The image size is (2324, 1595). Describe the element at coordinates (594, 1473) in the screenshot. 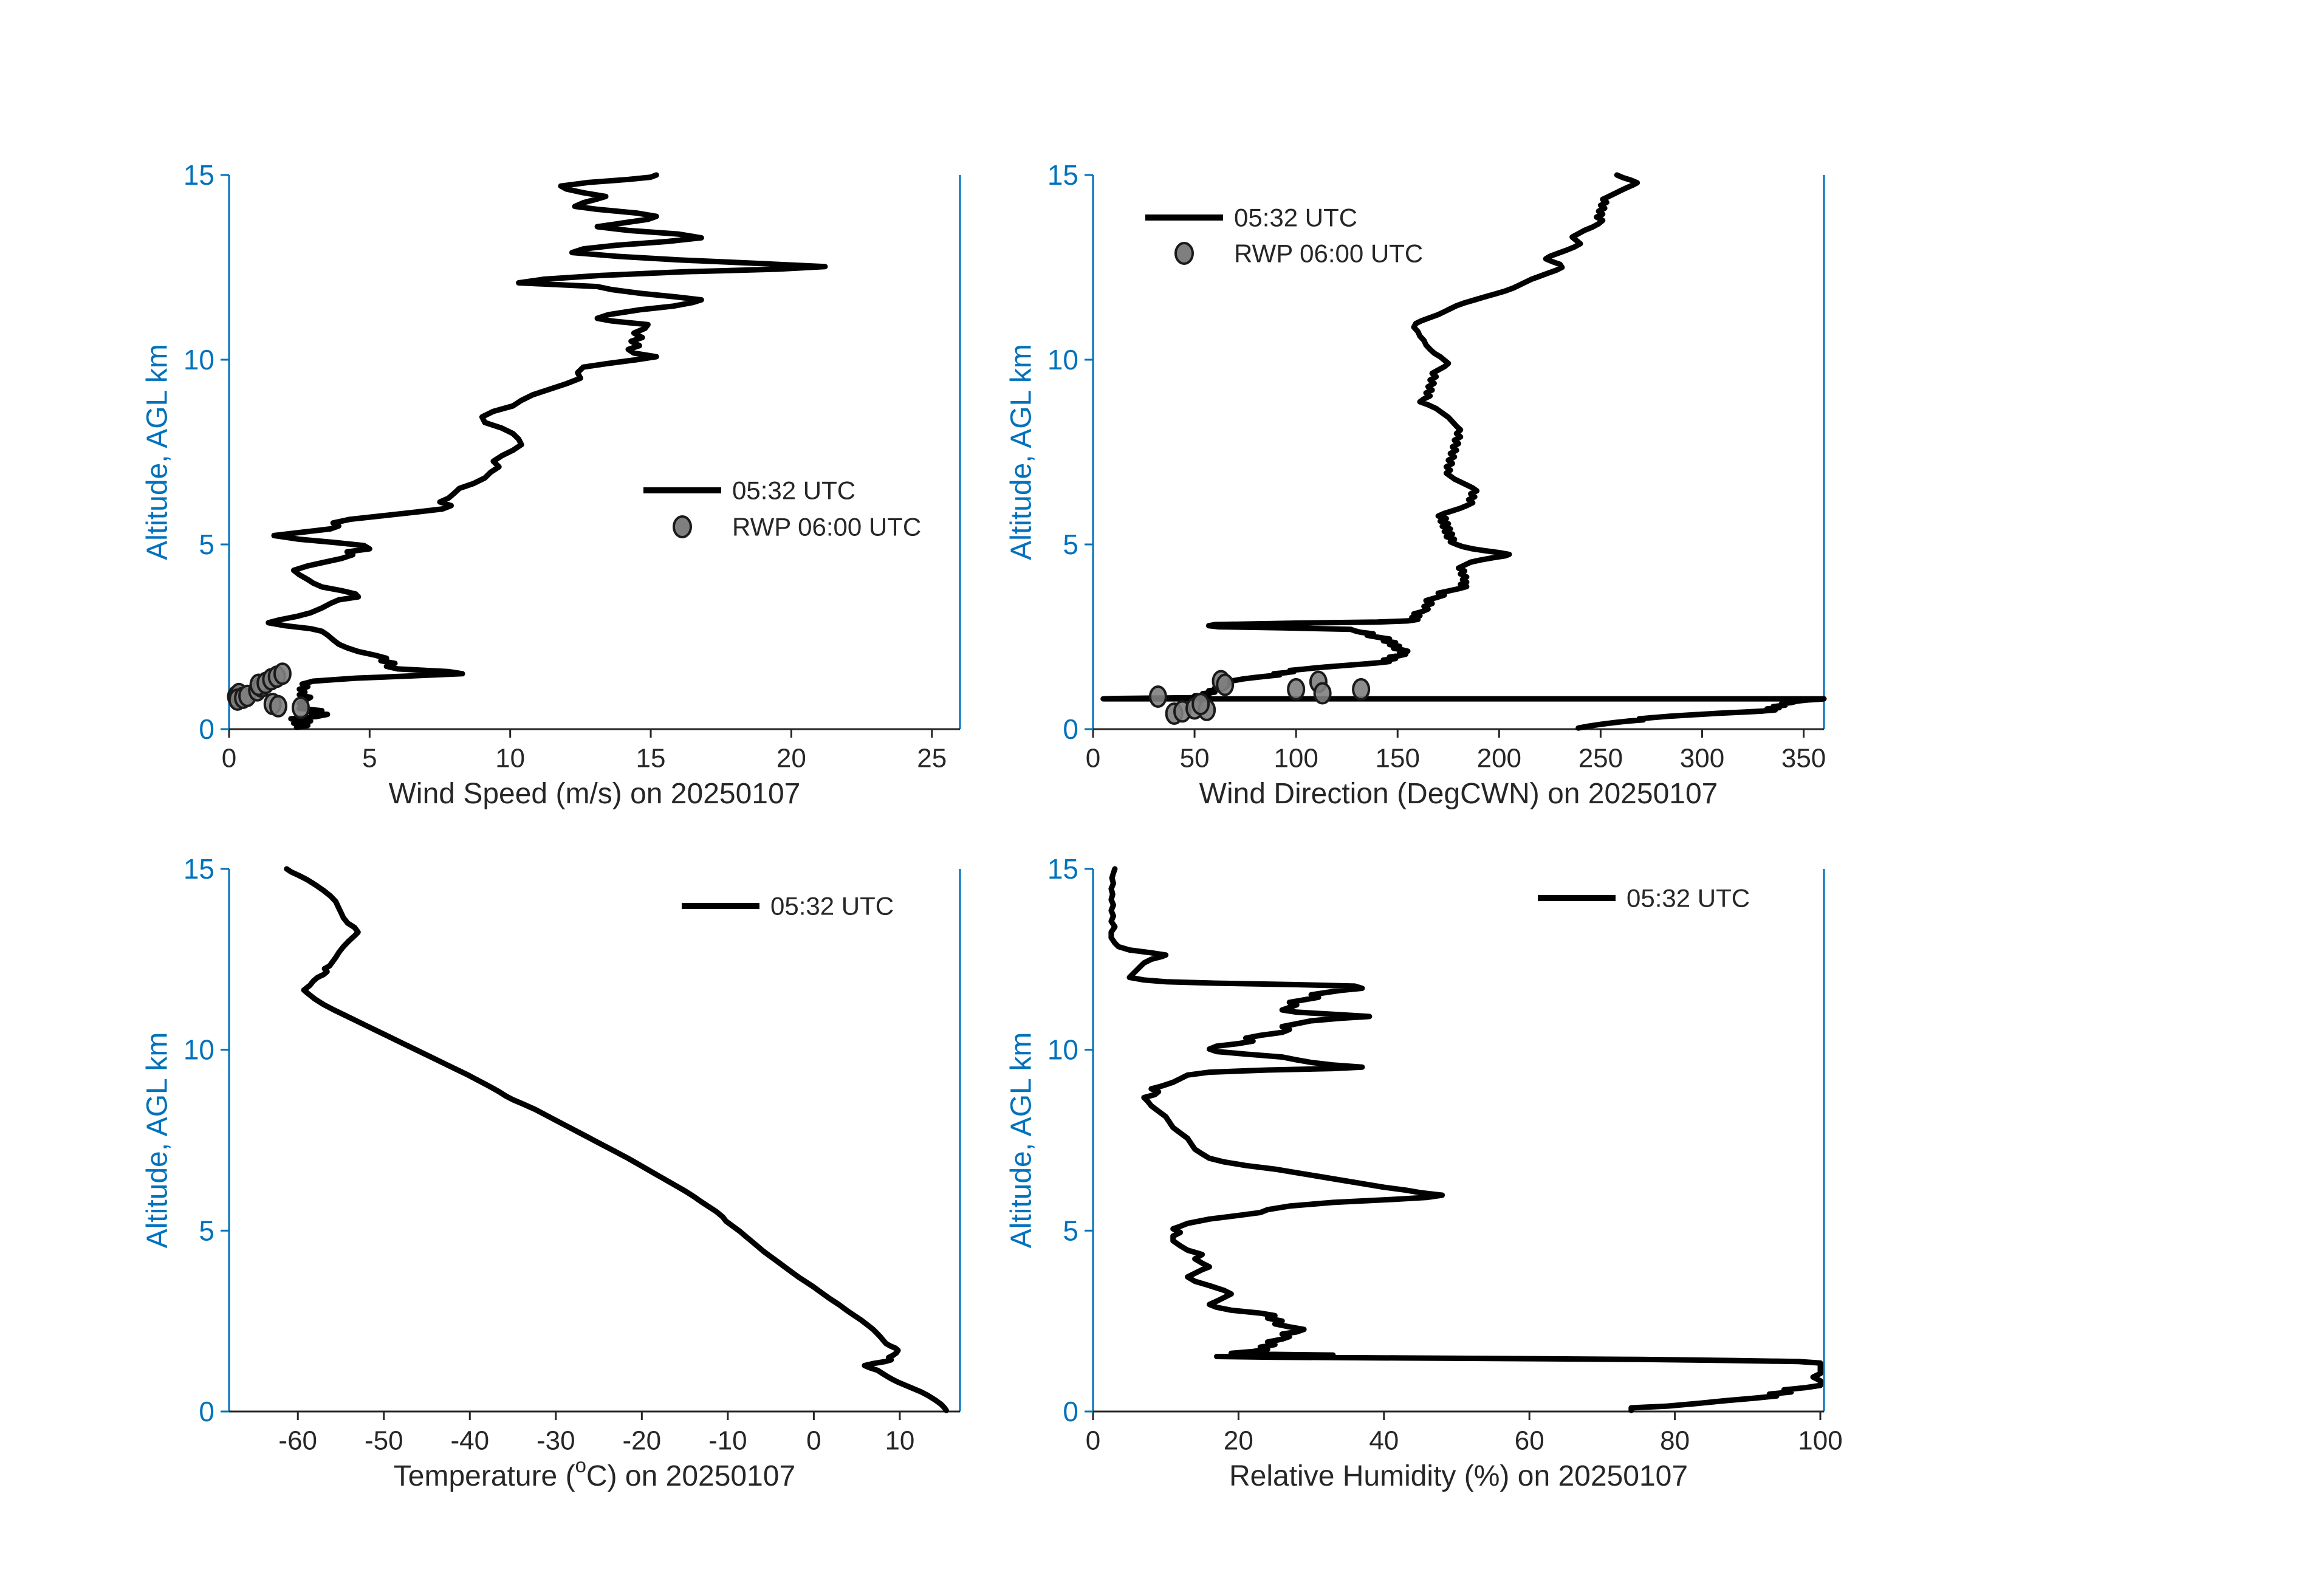

I see `x-axis-title: Temperature (oC) on 20250107` at that location.